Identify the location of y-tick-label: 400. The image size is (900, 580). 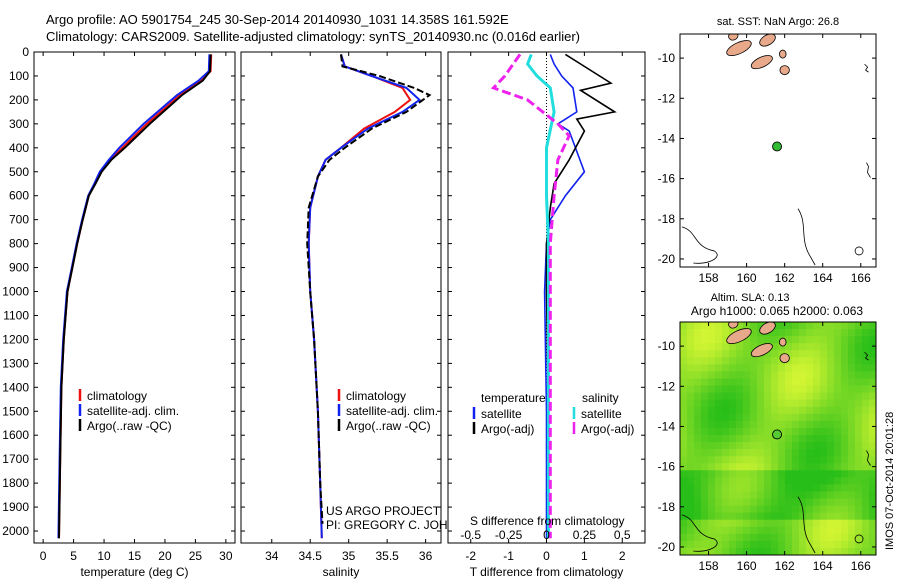
(19, 148).